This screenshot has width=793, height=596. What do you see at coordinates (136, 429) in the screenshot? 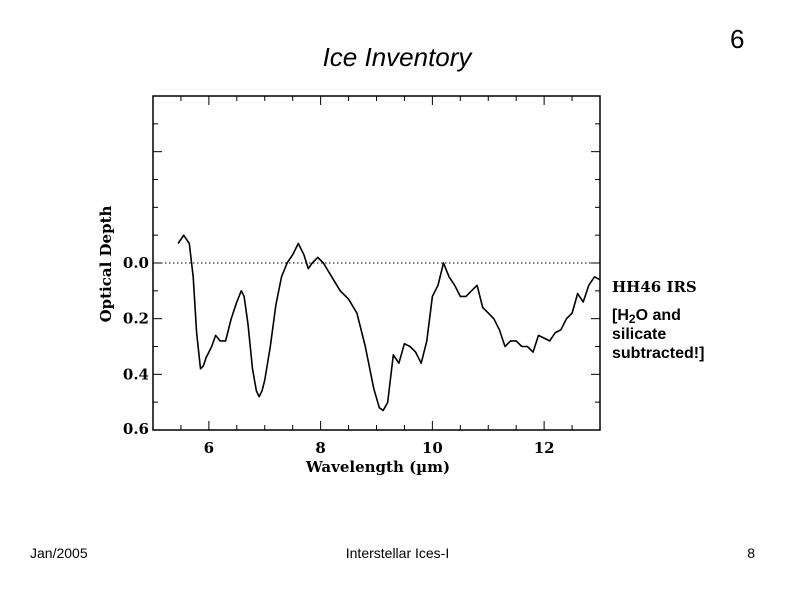
I see `y-tick-label: 0.6` at bounding box center [136, 429].